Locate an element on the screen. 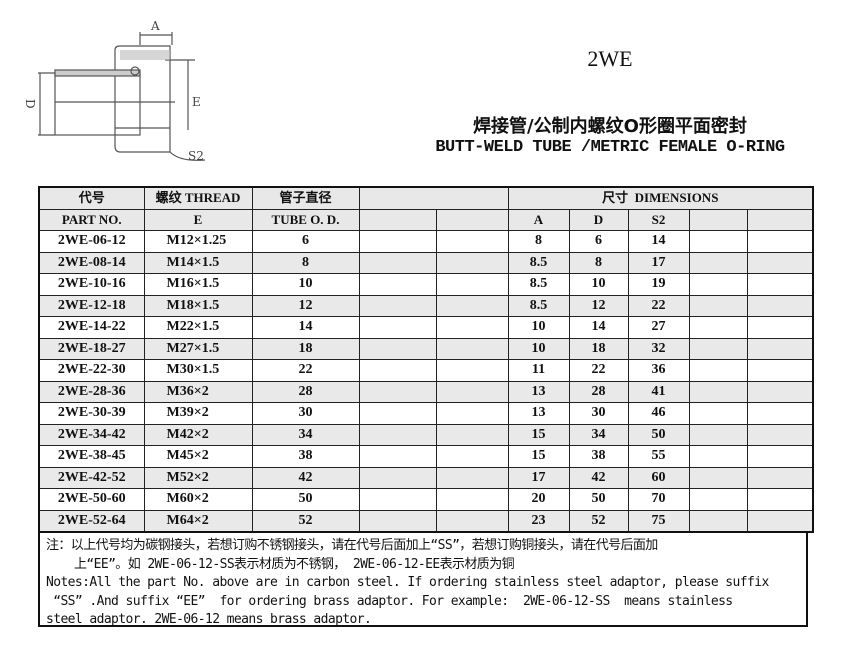  table-row: 2WE-12-18 M18×1.5 12 8.5 12 22 is located at coordinates (426, 305).